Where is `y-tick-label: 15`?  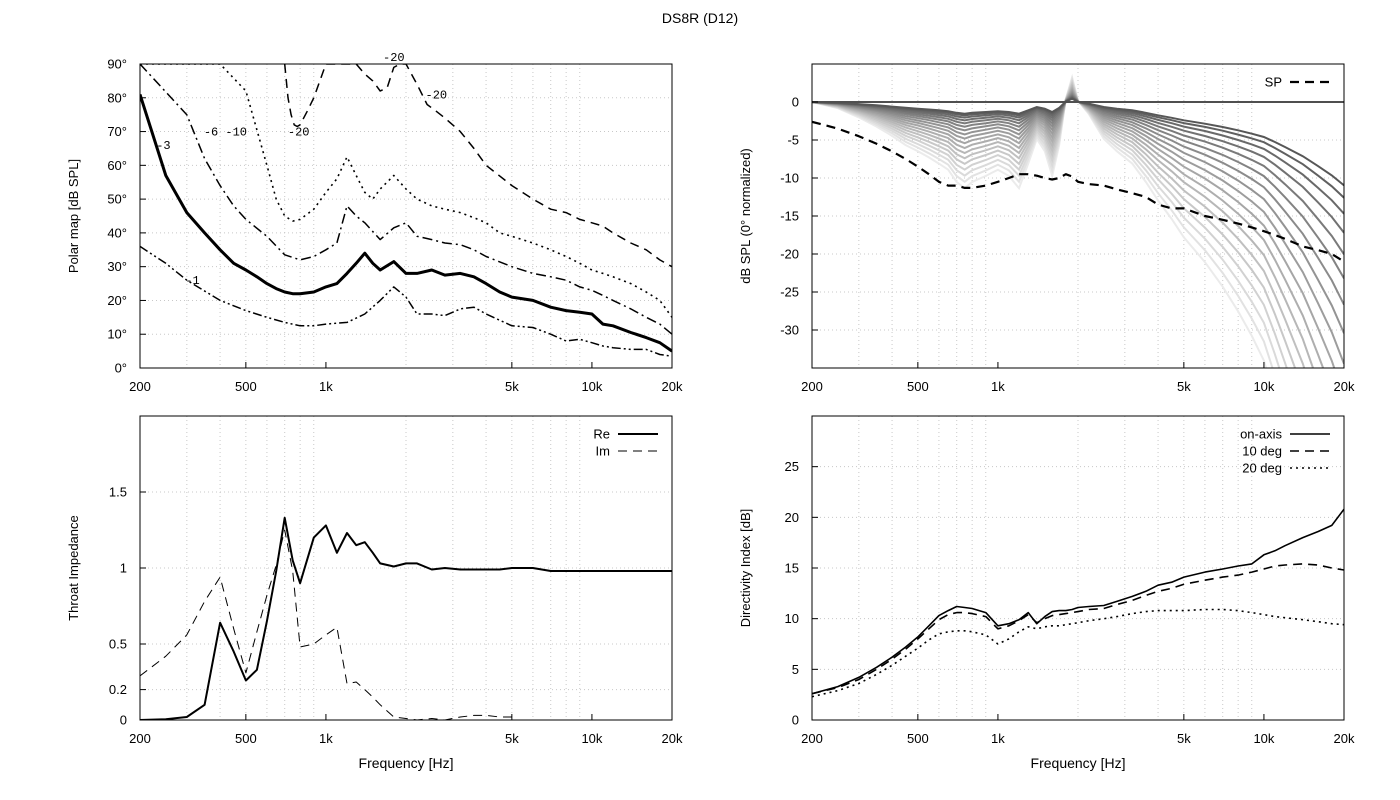 y-tick-label: 15 is located at coordinates (792, 568).